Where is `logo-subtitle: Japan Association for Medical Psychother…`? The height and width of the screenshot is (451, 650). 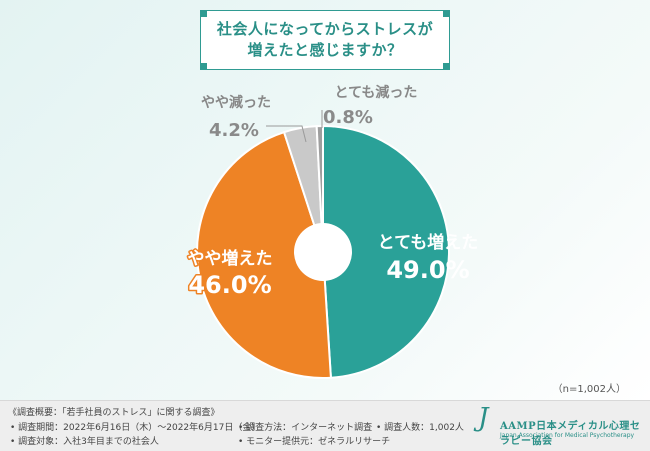 logo-subtitle: Japan Association for Medical Psychother… is located at coordinates (567, 435).